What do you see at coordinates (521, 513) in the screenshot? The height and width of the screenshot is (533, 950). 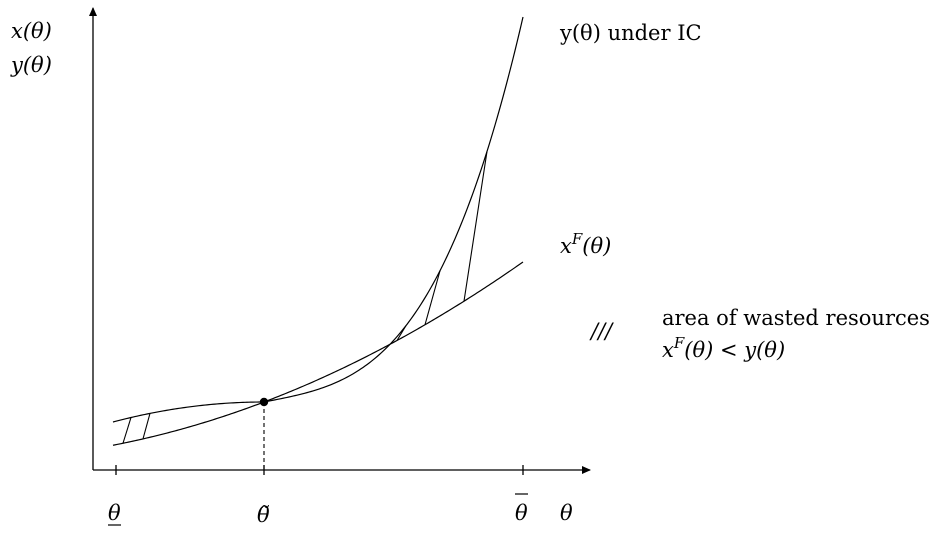 I see `tick-label-theta-high: θ` at bounding box center [521, 513].